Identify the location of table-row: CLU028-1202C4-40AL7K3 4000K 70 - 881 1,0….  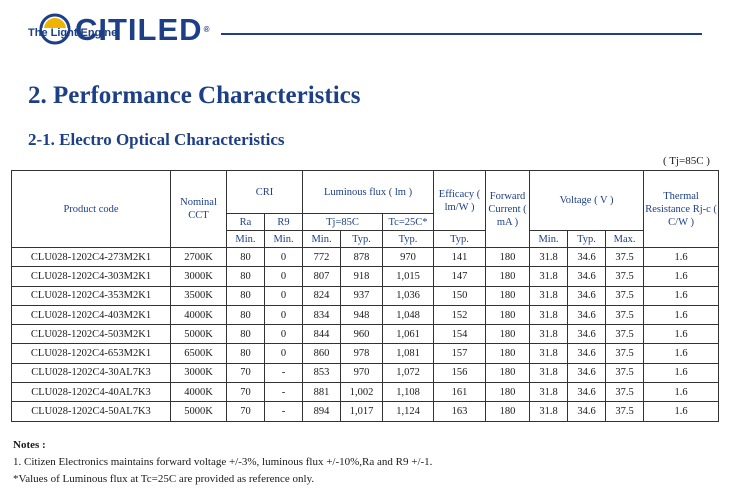
(365, 392).